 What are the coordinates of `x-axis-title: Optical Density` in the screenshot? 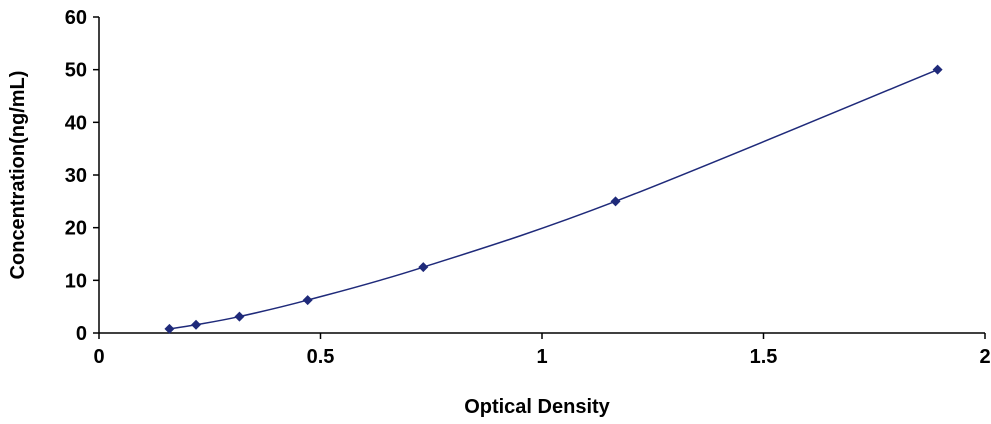 It's located at (537, 407).